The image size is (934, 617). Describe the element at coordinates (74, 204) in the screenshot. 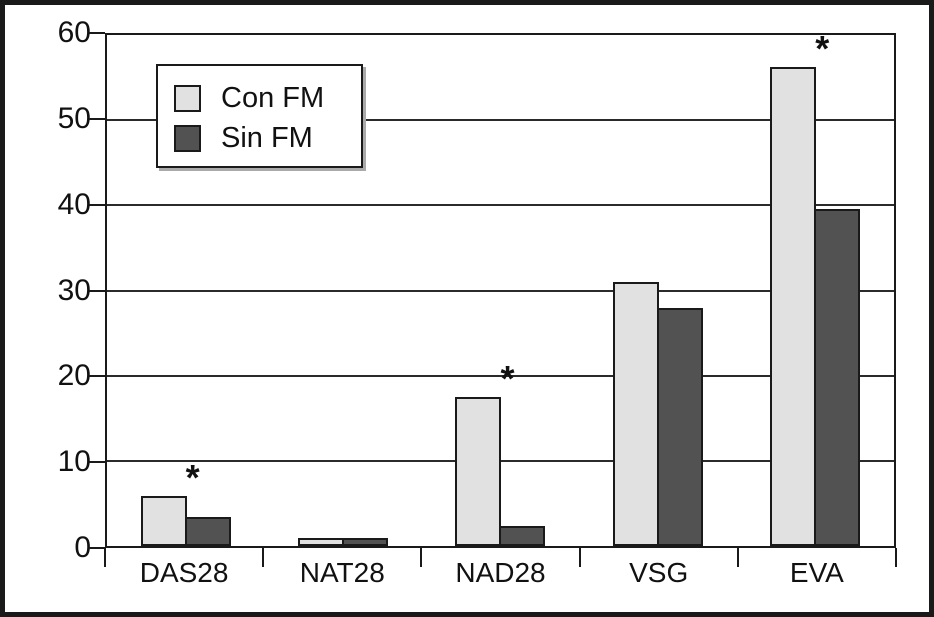

I see `y-axis-tick-label-40: 40` at that location.